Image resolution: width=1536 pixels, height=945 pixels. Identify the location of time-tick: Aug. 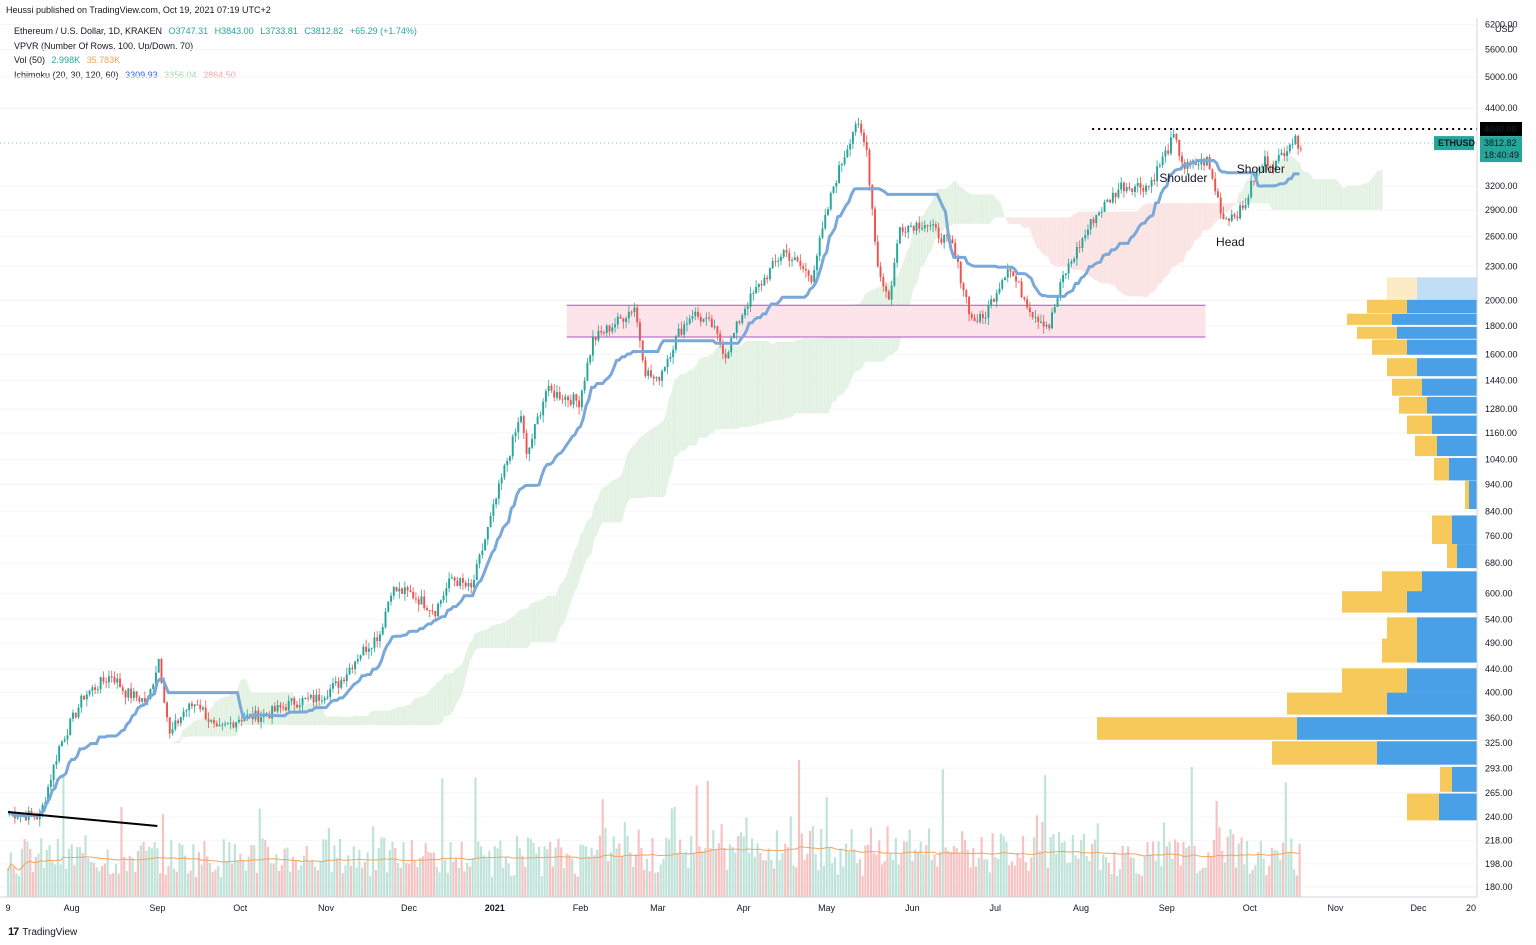
(1081, 908).